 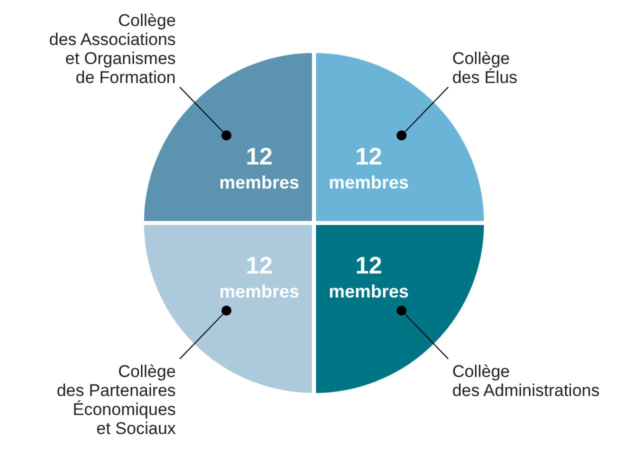 What do you see at coordinates (485, 68) in the screenshot?
I see `slice-label: Collège des Élus` at bounding box center [485, 68].